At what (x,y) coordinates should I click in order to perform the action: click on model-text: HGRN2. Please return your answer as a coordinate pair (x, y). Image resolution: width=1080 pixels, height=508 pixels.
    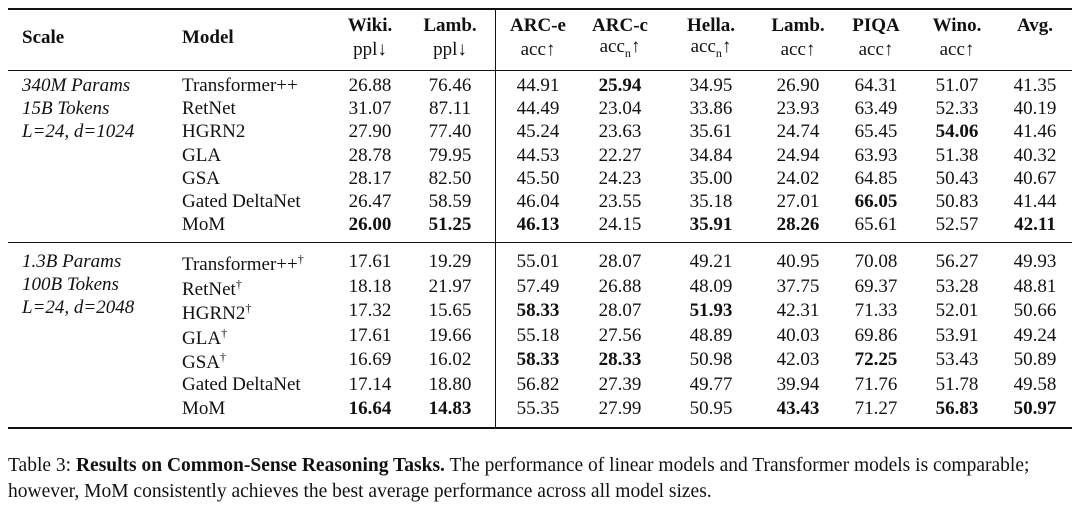
    Looking at the image, I should click on (214, 314).